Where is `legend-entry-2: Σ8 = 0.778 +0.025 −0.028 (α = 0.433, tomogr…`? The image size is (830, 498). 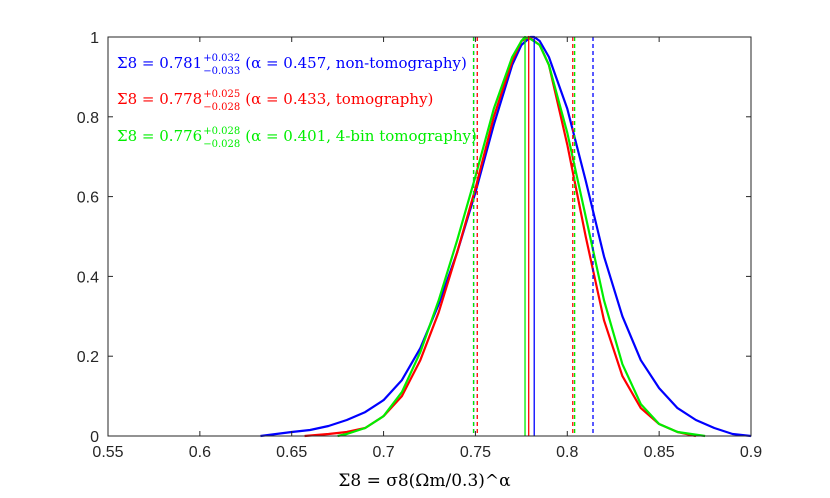 legend-entry-2: Σ8 = 0.778 +0.025 −0.028 (α = 0.433, tomogr… is located at coordinates (275, 101).